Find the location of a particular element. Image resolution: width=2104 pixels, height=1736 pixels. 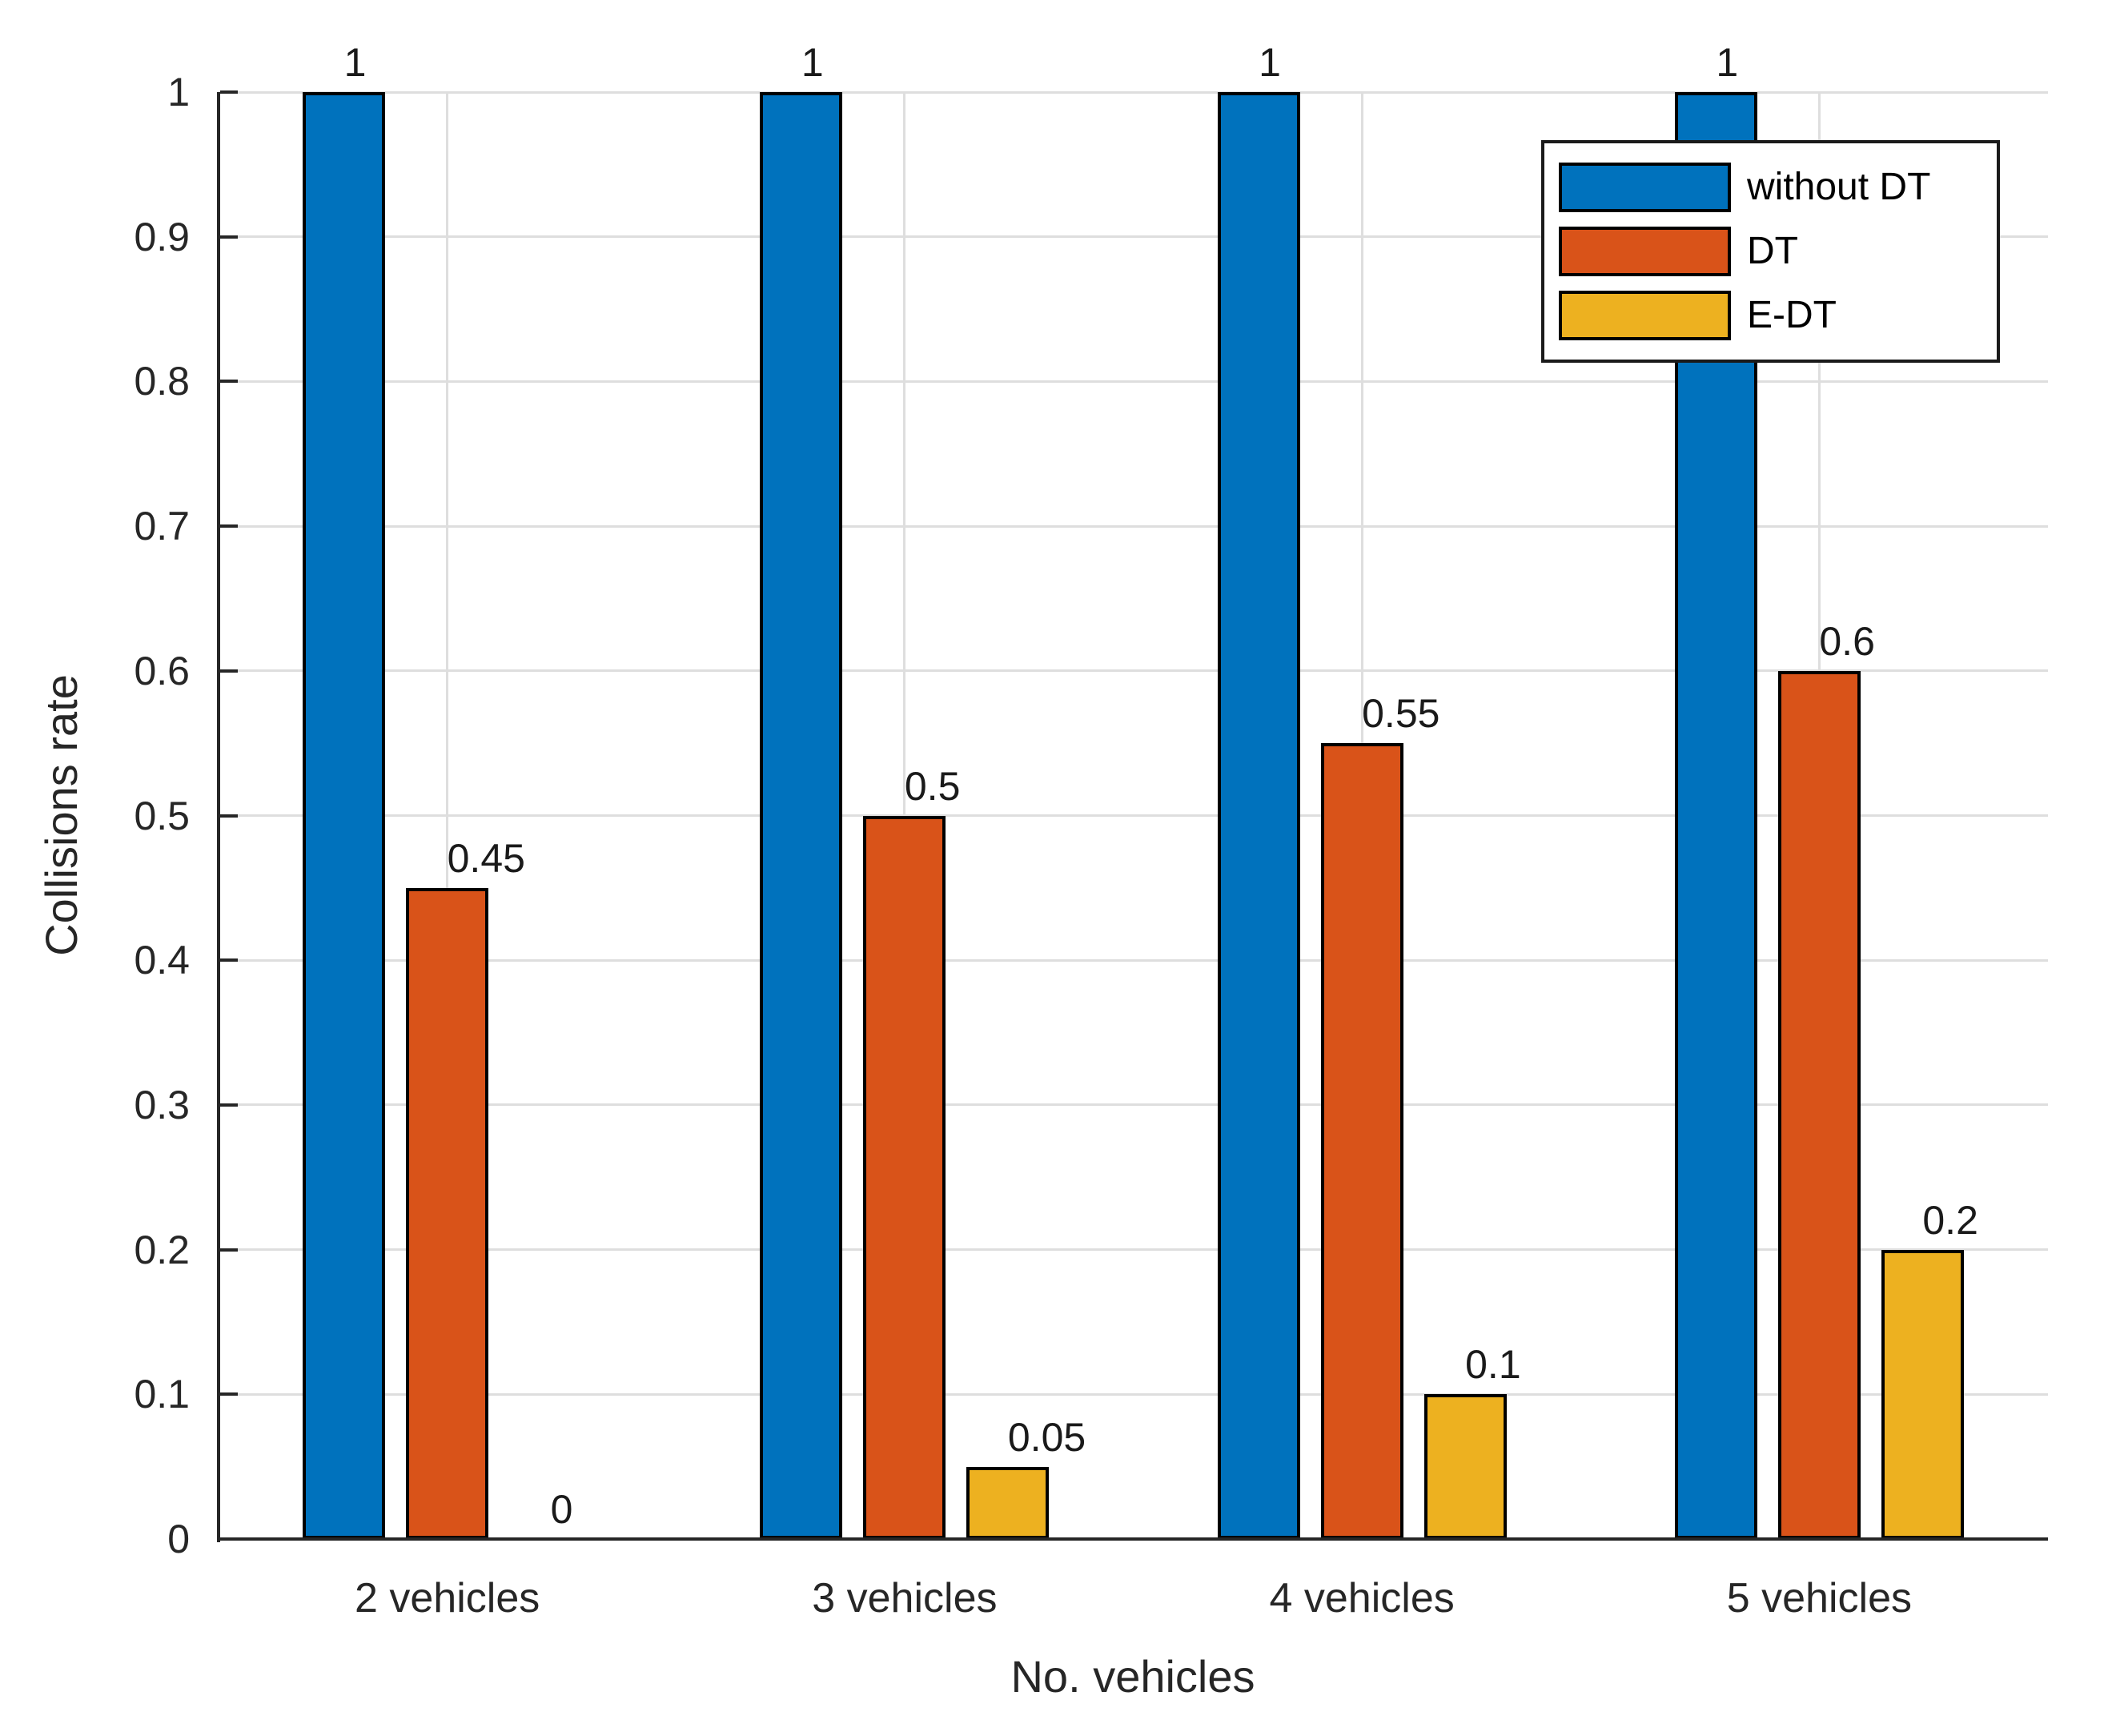

bar-value-label-e-dt-2-vehicles: 0 is located at coordinates (561, 1509).